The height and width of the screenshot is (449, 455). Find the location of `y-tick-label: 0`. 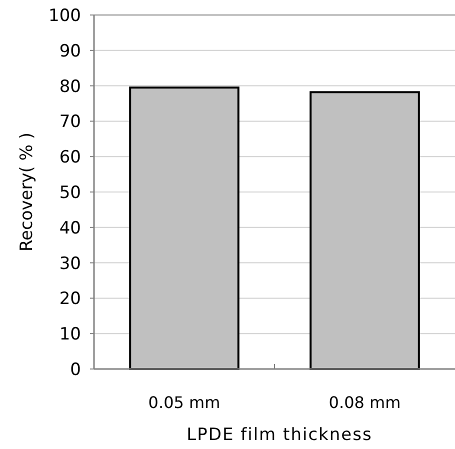

y-tick-label: 0 is located at coordinates (75, 370).